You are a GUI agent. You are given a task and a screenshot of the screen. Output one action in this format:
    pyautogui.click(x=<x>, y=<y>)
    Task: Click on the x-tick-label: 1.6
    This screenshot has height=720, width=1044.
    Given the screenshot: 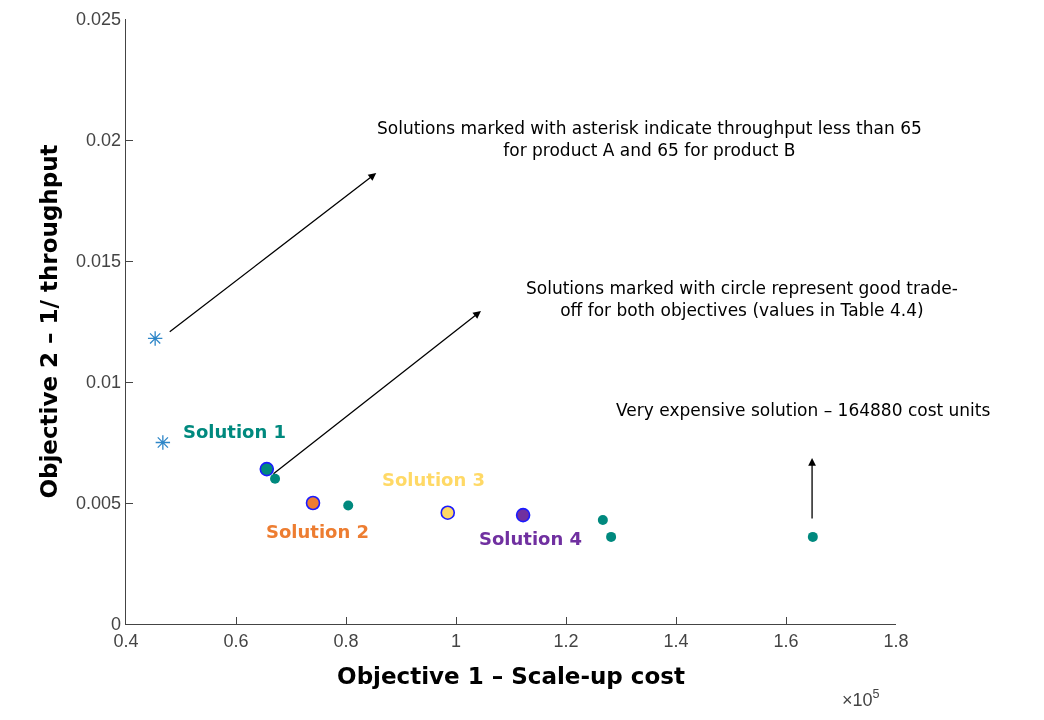 What is the action you would take?
    pyautogui.click(x=786, y=640)
    